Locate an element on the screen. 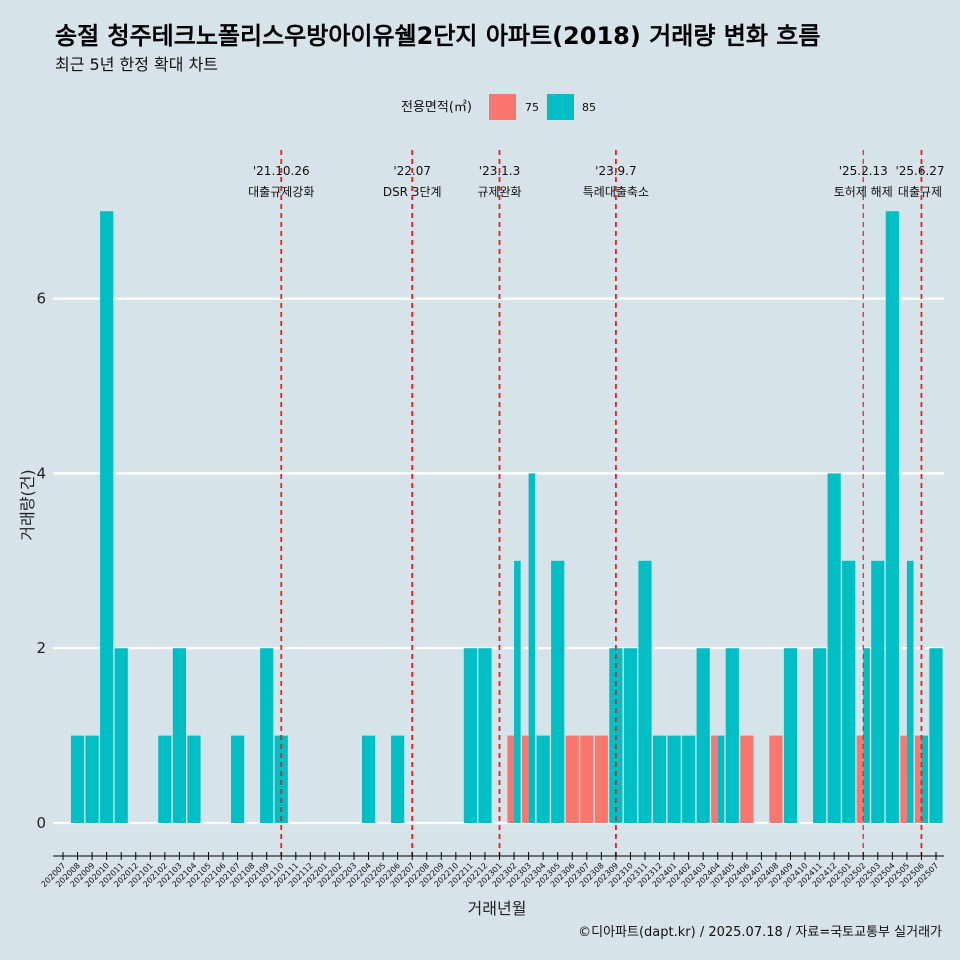 Image resolution: width=960 pixels, height=960 pixels. annotation-label: DSR 3단계 is located at coordinates (412, 192).